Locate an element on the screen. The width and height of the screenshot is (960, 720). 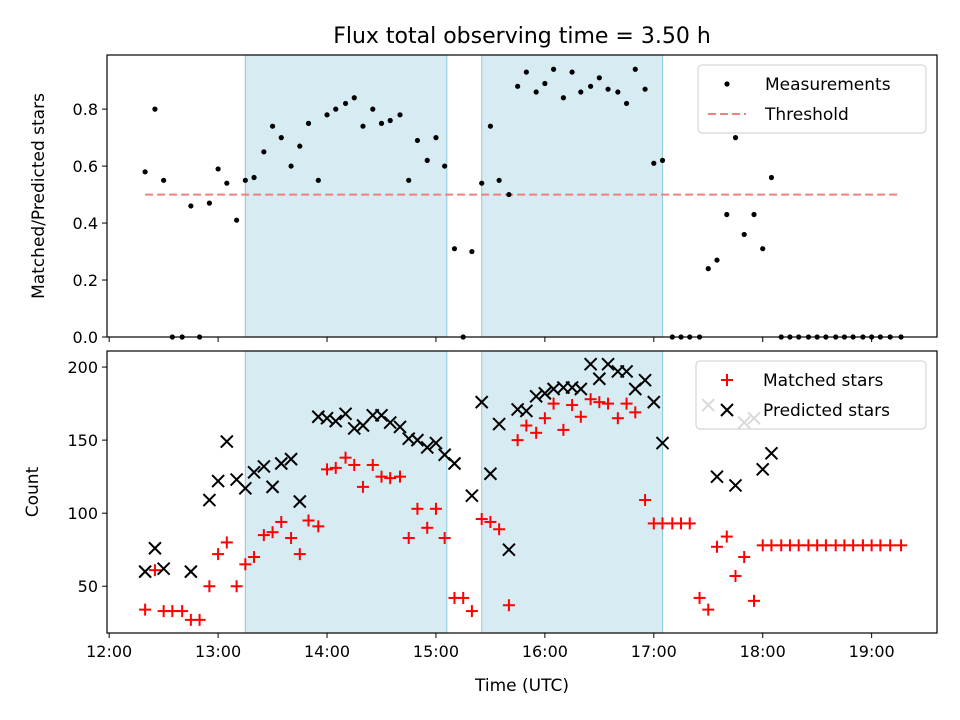
top-legend-box is located at coordinates (812, 99).